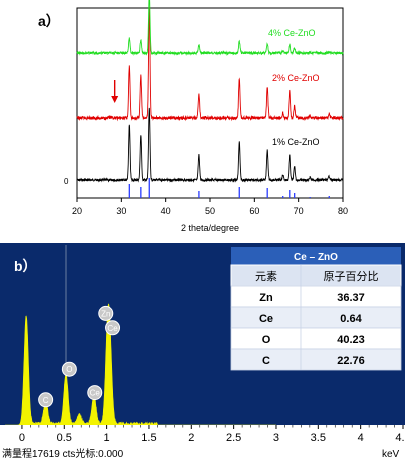 Image resolution: width=405 pixels, height=461 pixels. Describe the element at coordinates (351, 298) in the screenshot. I see `table-cell: 36.37` at that location.